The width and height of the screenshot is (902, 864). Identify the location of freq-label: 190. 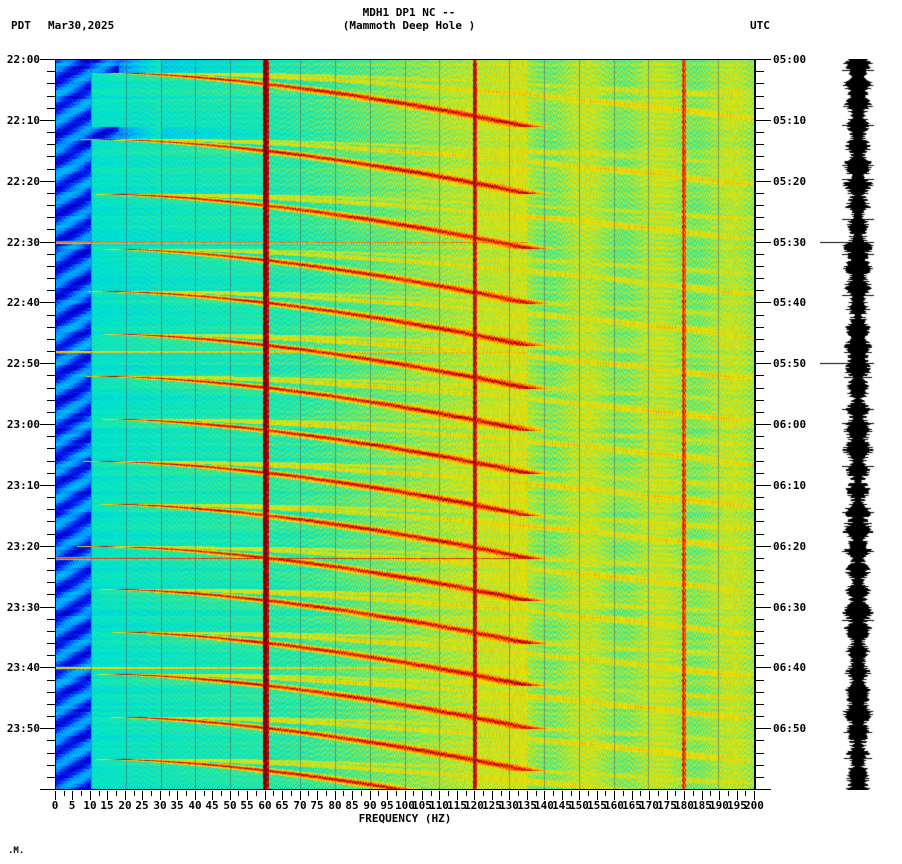
(719, 805).